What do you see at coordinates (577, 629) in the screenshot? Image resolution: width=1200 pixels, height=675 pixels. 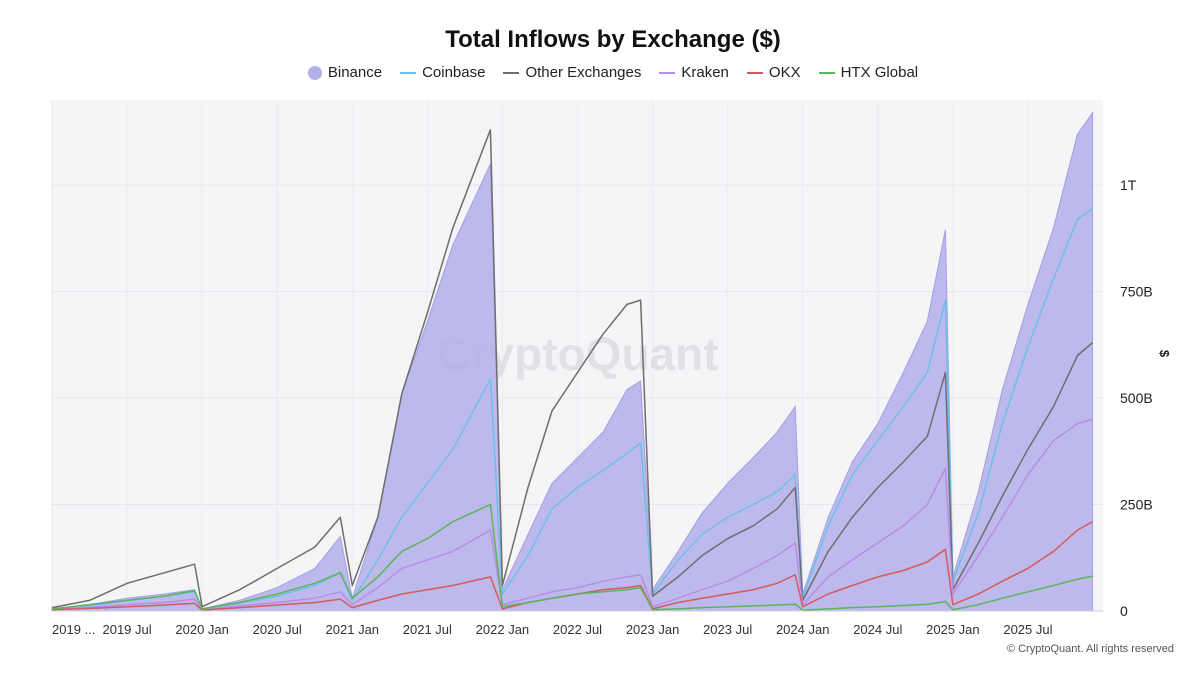 I see `x-tick-label: 2022 Jul` at bounding box center [577, 629].